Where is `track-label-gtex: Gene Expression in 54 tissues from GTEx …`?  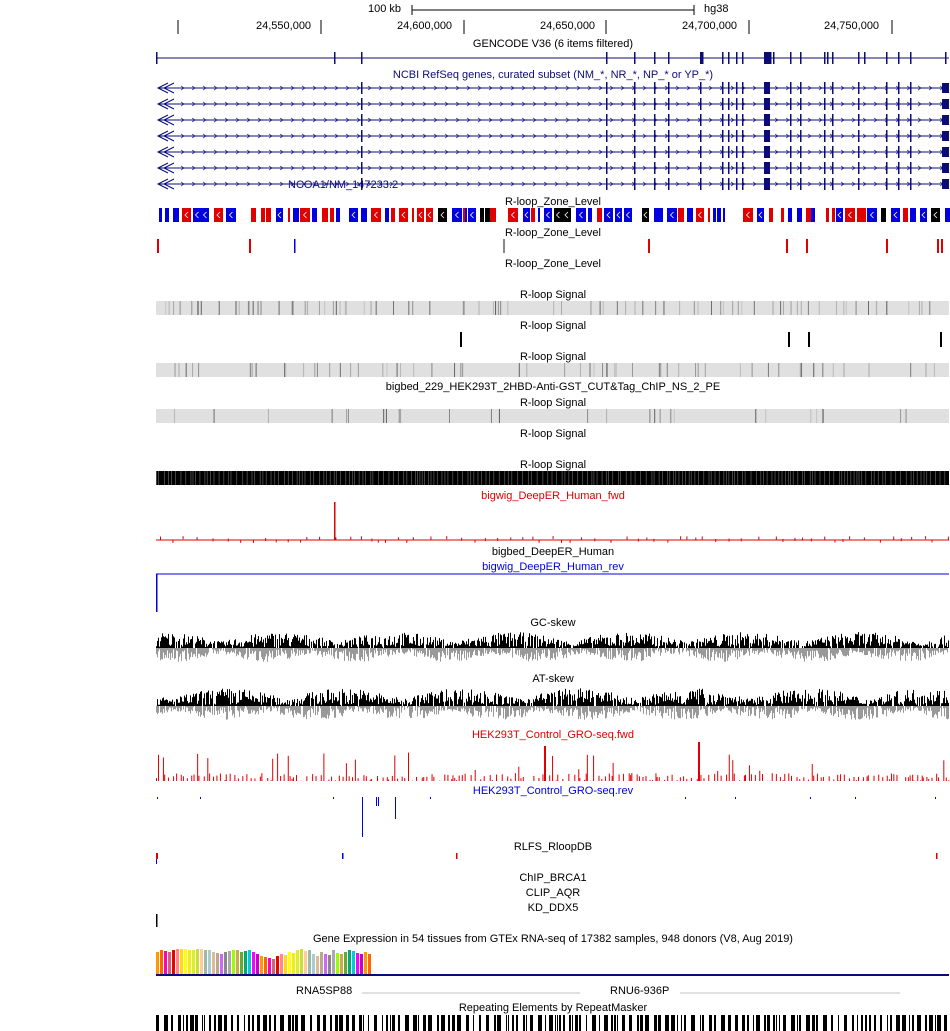
track-label-gtex: Gene Expression in 54 tissues from GTEx … is located at coordinates (553, 939).